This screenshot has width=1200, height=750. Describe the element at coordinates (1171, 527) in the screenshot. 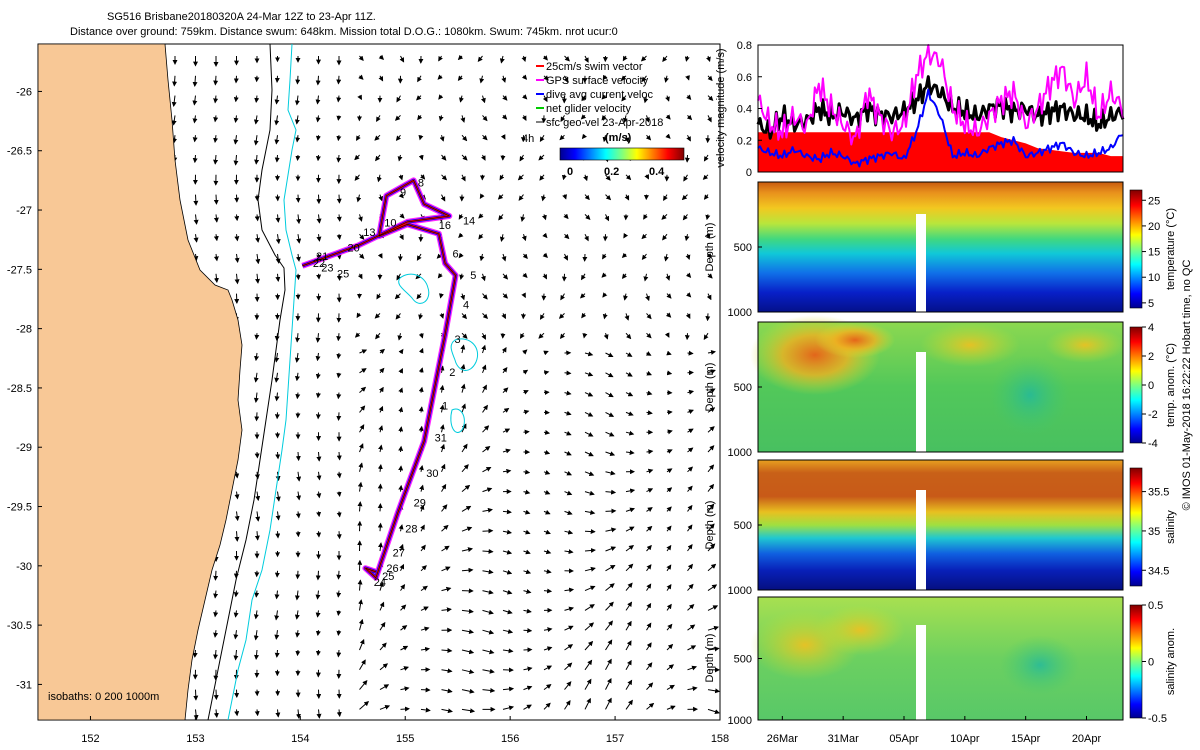

I see `colorbar-label: salinity` at that location.